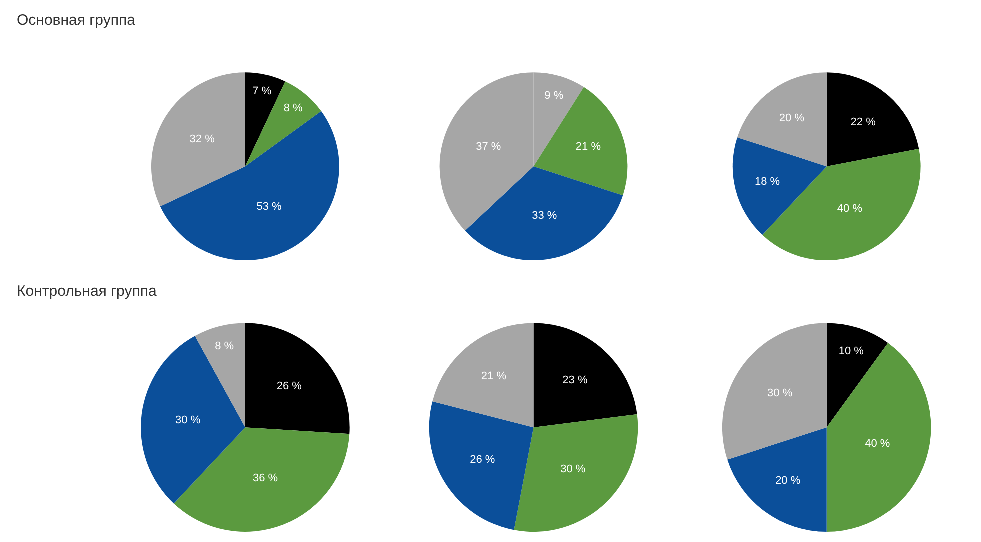 This screenshot has width=981, height=542. I want to click on data-label: 53 %, so click(269, 207).